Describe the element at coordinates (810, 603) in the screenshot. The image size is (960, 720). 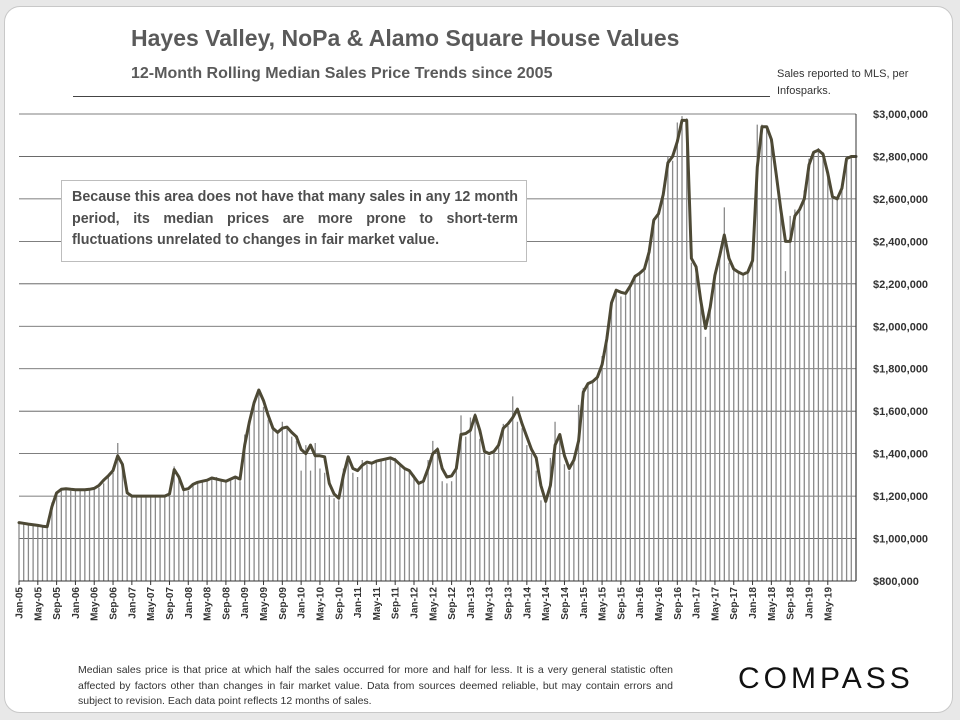
I see `x-tick-label: Jan-19` at that location.